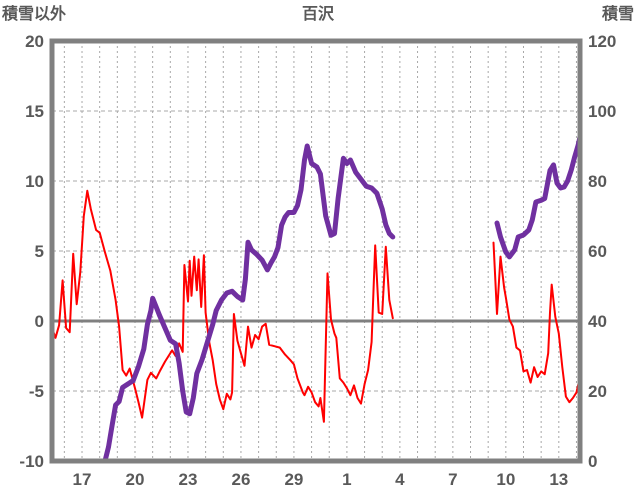 This screenshot has height=501, width=636. What do you see at coordinates (34, 181) in the screenshot?
I see `y-left-tick-label: 10` at bounding box center [34, 181].